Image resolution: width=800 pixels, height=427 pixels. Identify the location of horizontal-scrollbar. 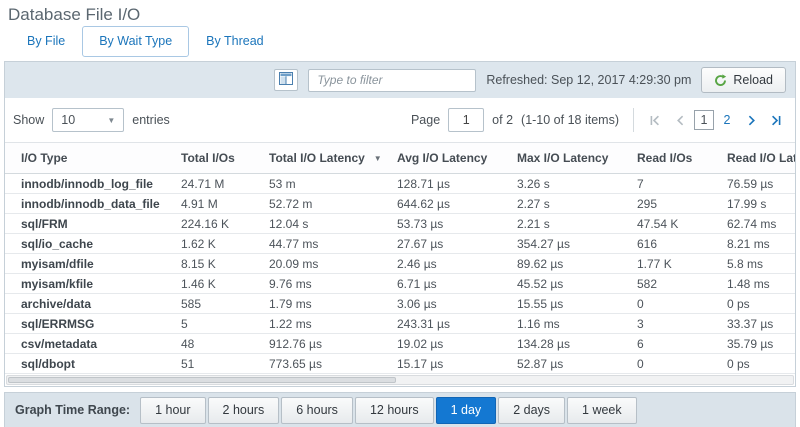
(400, 380).